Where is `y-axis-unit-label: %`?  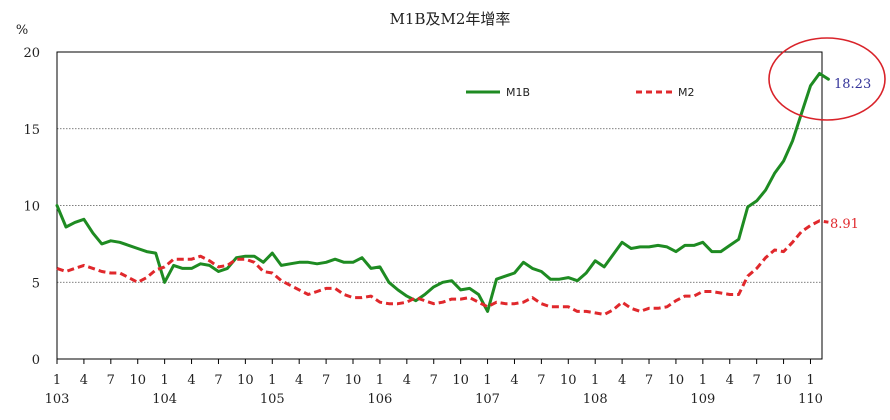 y-axis-unit-label: % is located at coordinates (22, 30).